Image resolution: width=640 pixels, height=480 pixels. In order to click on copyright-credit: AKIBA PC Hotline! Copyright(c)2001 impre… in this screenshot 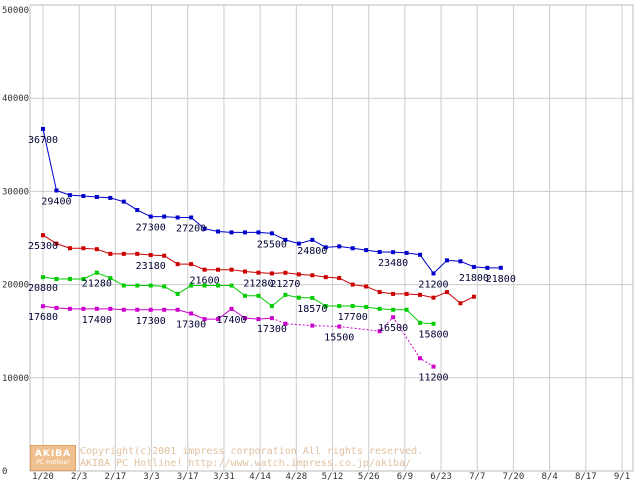, I will do `click(226, 458)`.